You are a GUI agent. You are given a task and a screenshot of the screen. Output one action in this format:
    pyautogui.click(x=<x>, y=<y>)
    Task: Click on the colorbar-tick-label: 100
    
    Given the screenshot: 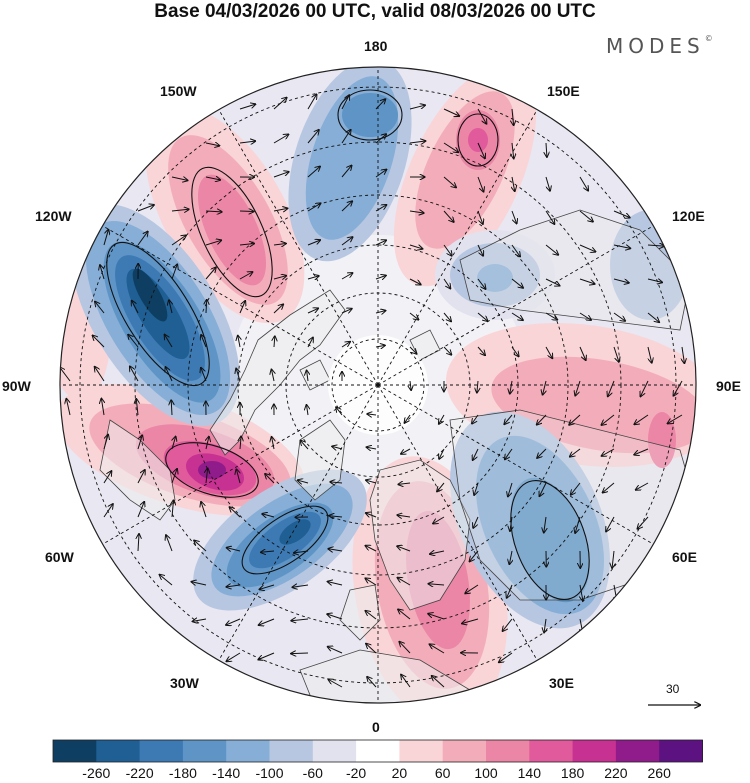 What is the action you would take?
    pyautogui.click(x=486, y=773)
    